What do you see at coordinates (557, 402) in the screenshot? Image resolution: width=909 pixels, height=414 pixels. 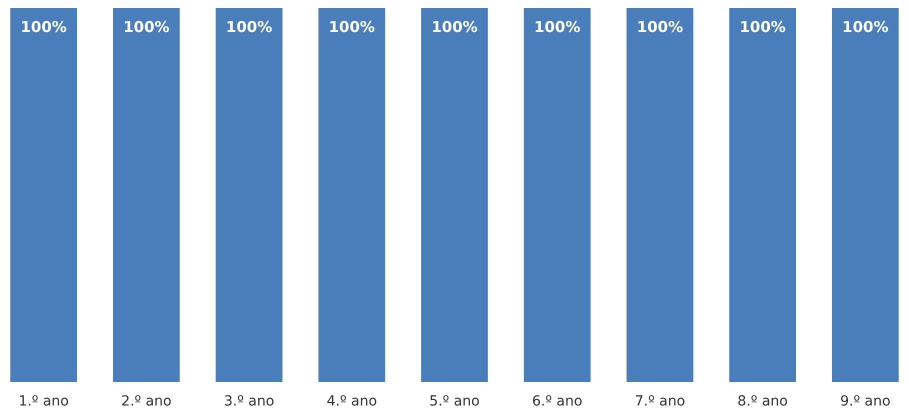 I see `x-tick-label: 6.º ano` at bounding box center [557, 402].